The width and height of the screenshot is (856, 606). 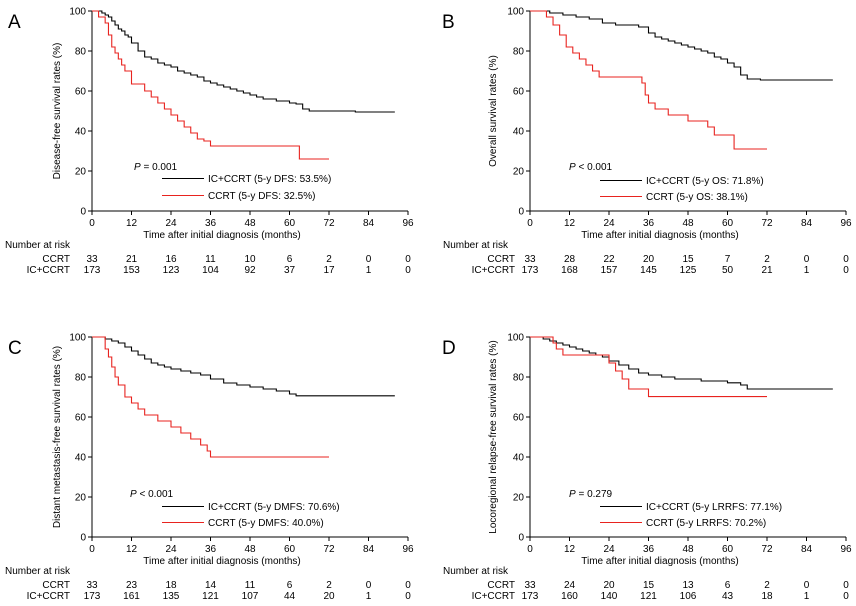 What do you see at coordinates (159, 167) in the screenshot?
I see `panel-a-p-number: = 0.001` at bounding box center [159, 167].